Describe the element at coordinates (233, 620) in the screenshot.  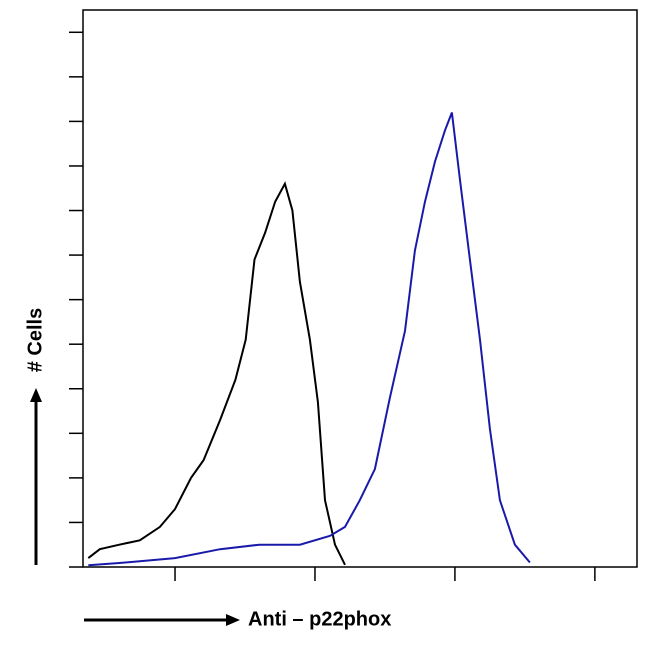
I see `x-arrow-head` at that location.